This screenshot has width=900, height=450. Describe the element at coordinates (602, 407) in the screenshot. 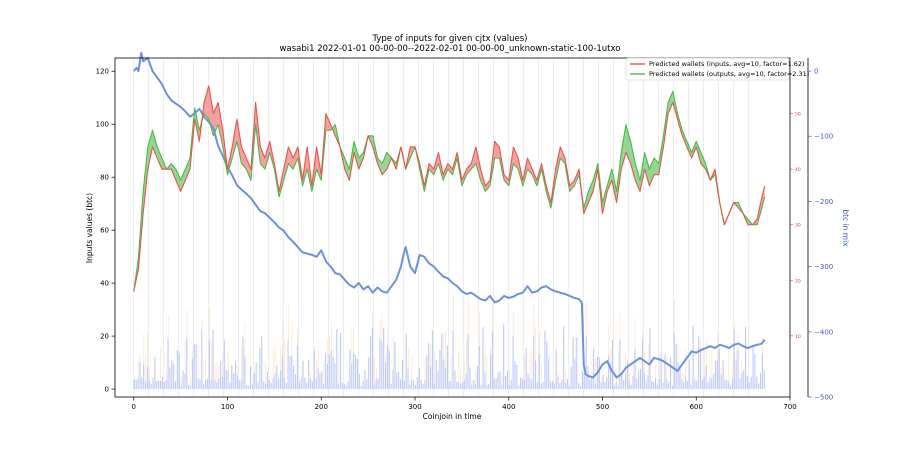

I see `x-tick-label: 500` at that location.